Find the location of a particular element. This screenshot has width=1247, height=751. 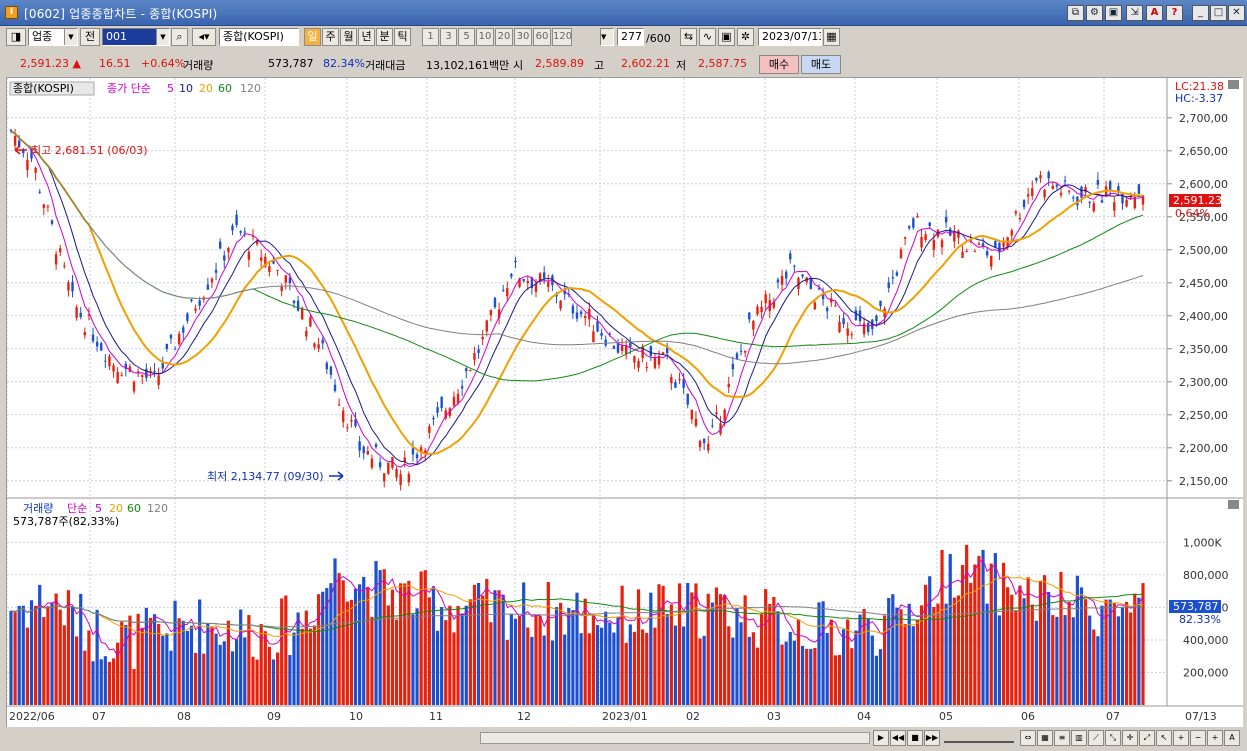

add-icon: + is located at coordinates (1215, 738).